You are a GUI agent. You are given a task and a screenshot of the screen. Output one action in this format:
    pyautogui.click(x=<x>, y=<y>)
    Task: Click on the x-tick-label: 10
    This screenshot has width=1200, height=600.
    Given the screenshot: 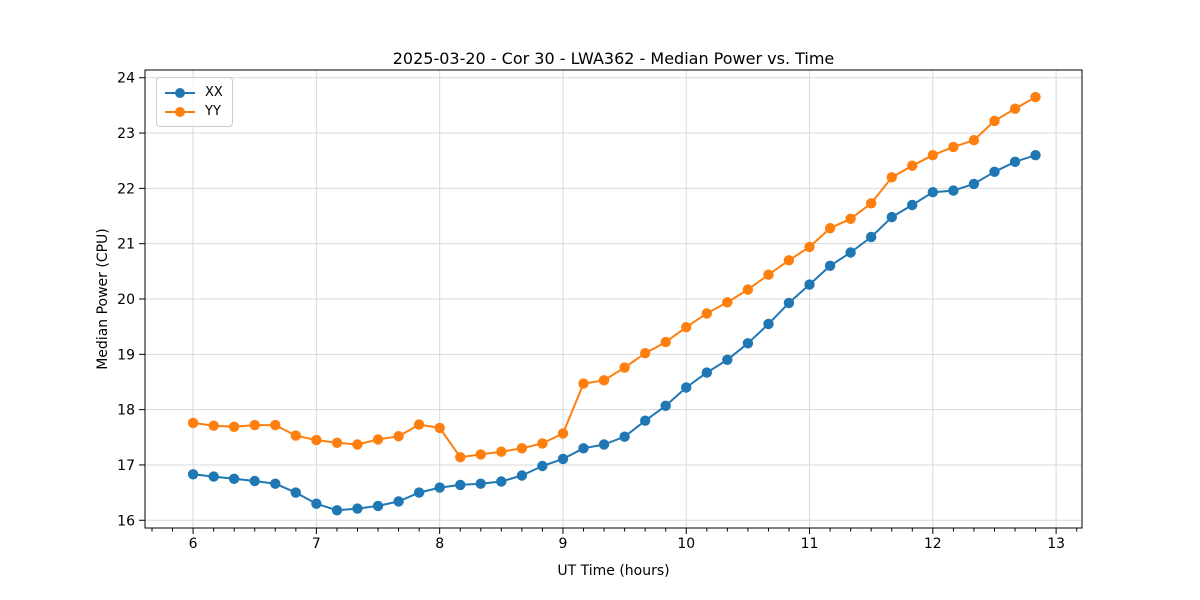 What is the action you would take?
    pyautogui.click(x=686, y=544)
    